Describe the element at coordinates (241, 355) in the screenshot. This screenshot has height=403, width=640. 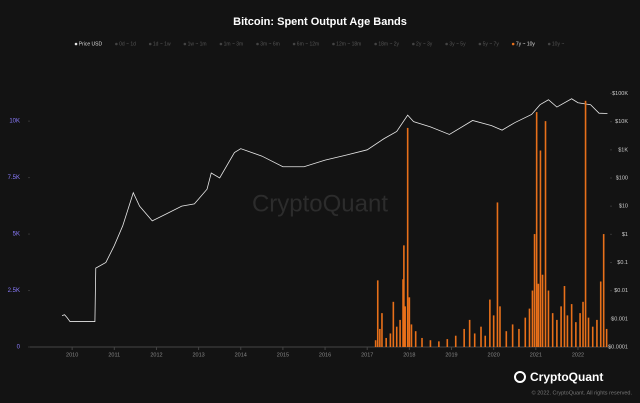
I see `x-tick-label: 2014` at that location.